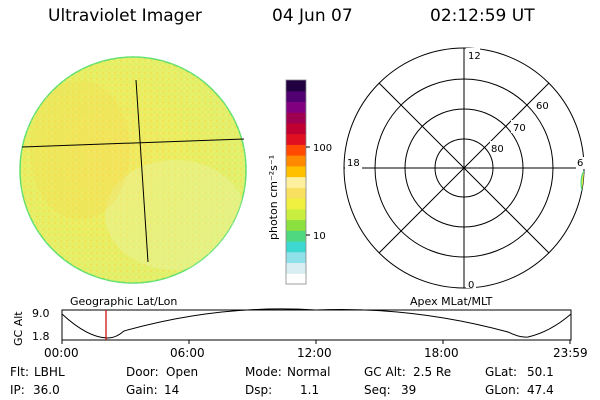  I want to click on colorbar: 100 10 photon cm⁻²s⁻¹, so click(299, 182).